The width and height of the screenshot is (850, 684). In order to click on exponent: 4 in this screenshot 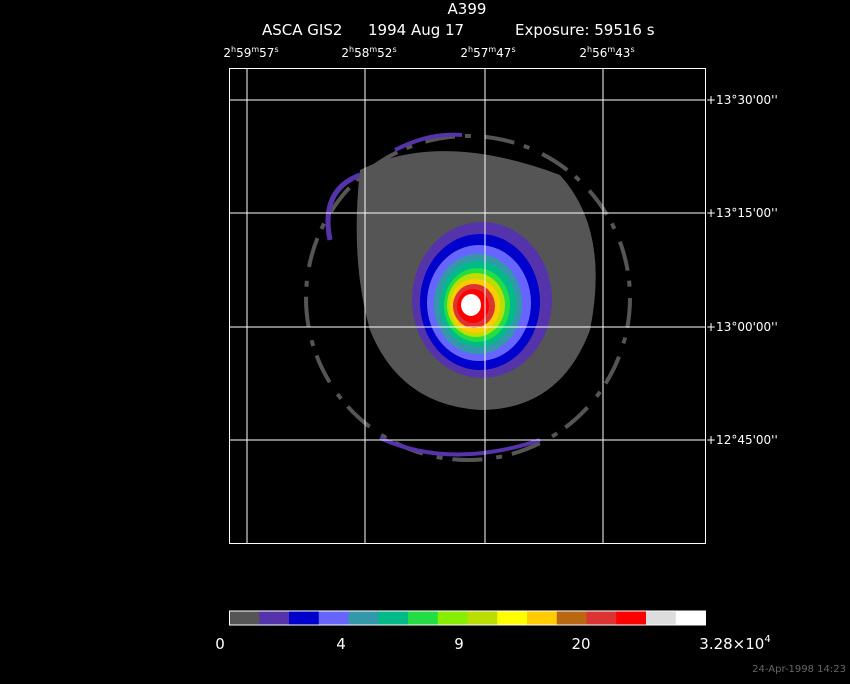, I will do `click(767, 639)`.